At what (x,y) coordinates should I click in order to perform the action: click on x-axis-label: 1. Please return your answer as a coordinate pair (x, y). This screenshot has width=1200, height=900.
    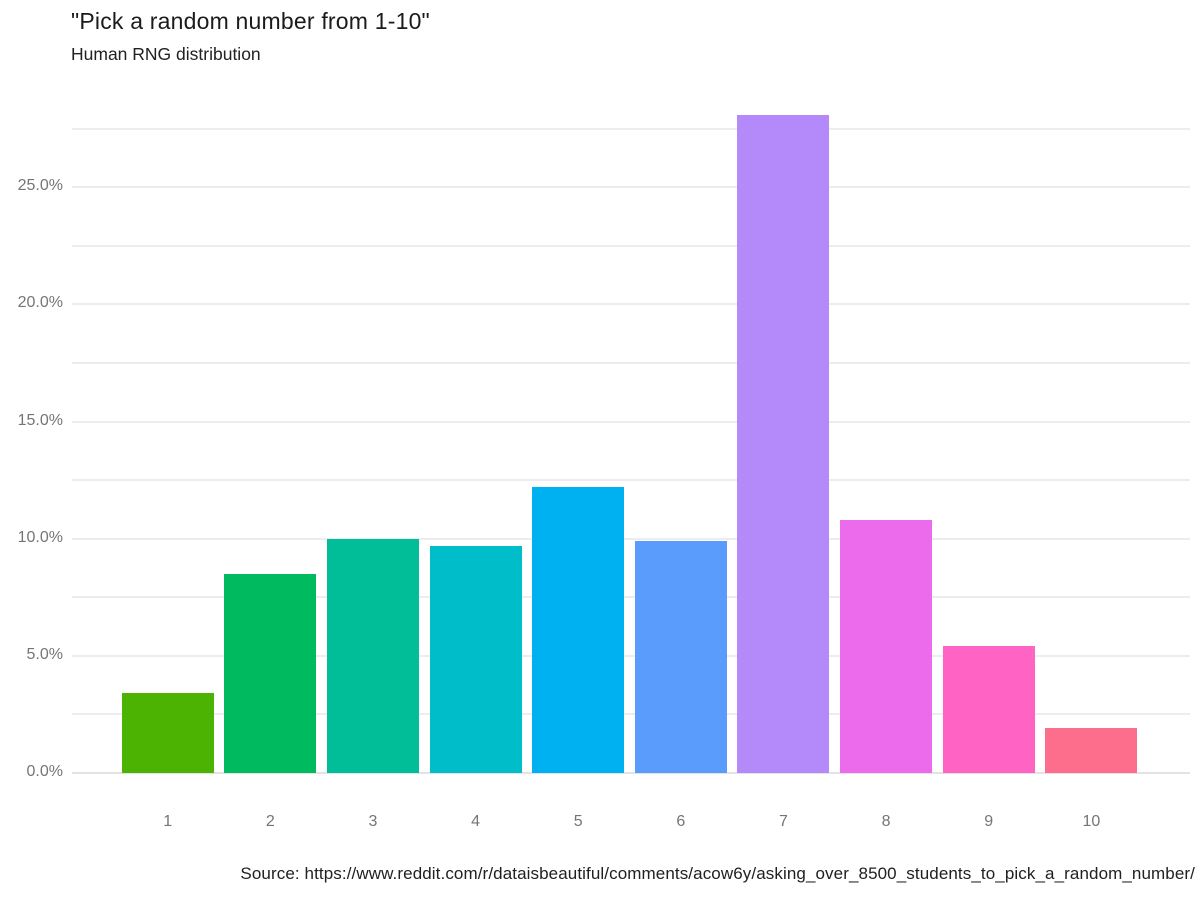
    Looking at the image, I should click on (168, 821).